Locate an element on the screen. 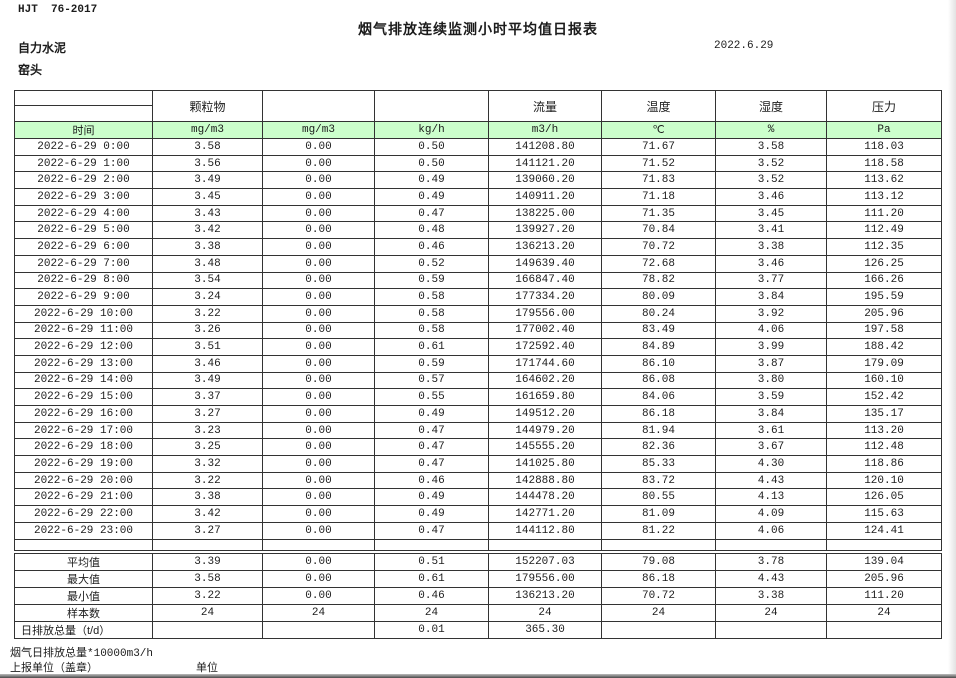 This screenshot has width=956, height=678. table-cell: 113.62 is located at coordinates (884, 180).